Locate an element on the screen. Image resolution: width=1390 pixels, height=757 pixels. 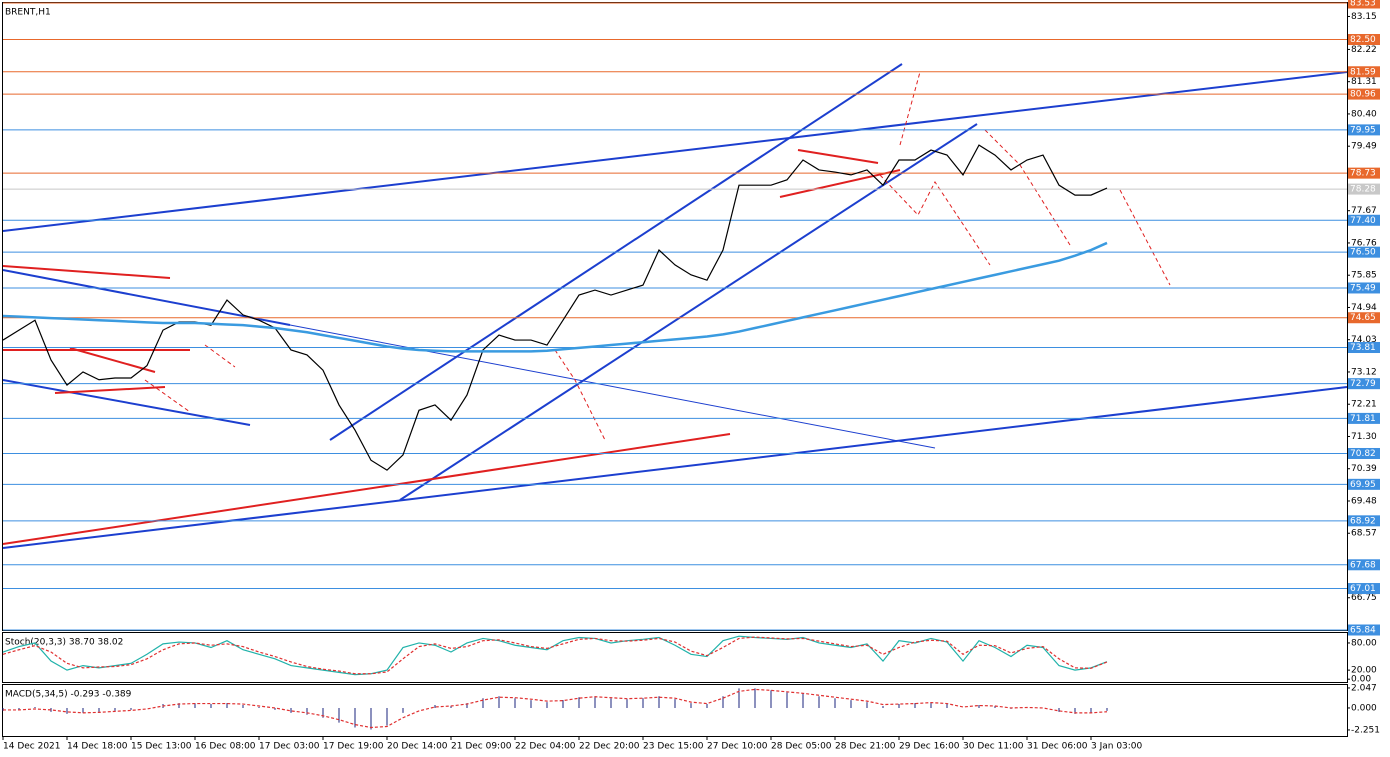
y-tick-label: 74.94 is located at coordinates (1364, 308).